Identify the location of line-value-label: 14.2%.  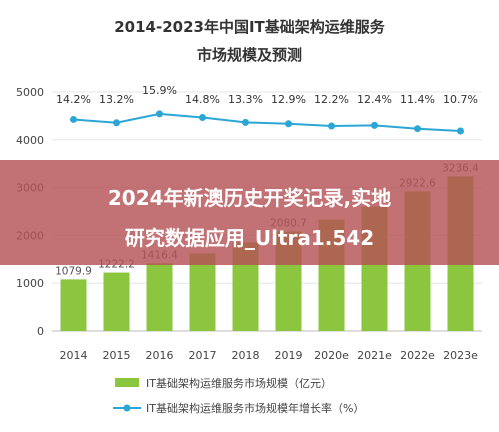
(73, 99).